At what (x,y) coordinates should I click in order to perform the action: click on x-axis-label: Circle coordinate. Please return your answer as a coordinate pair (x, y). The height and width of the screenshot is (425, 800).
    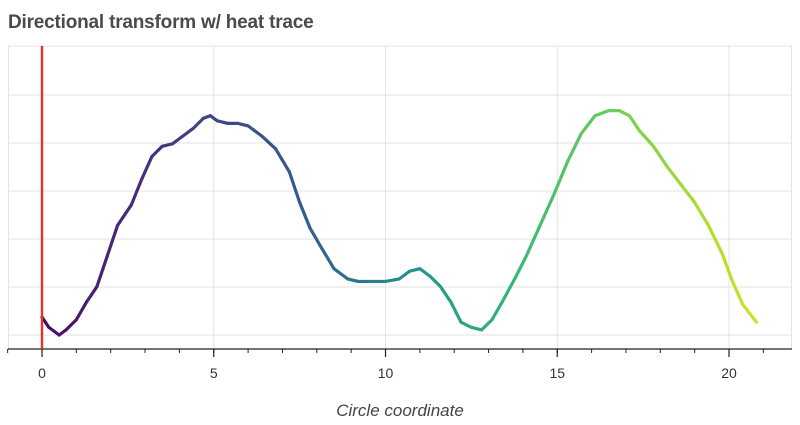
    Looking at the image, I should click on (400, 410).